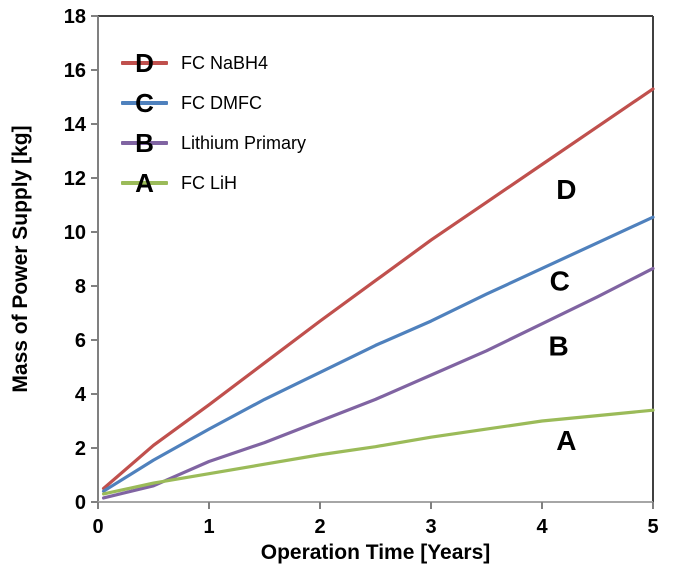 The width and height of the screenshot is (698, 584). I want to click on legend-key-icon: A, so click(144, 183).